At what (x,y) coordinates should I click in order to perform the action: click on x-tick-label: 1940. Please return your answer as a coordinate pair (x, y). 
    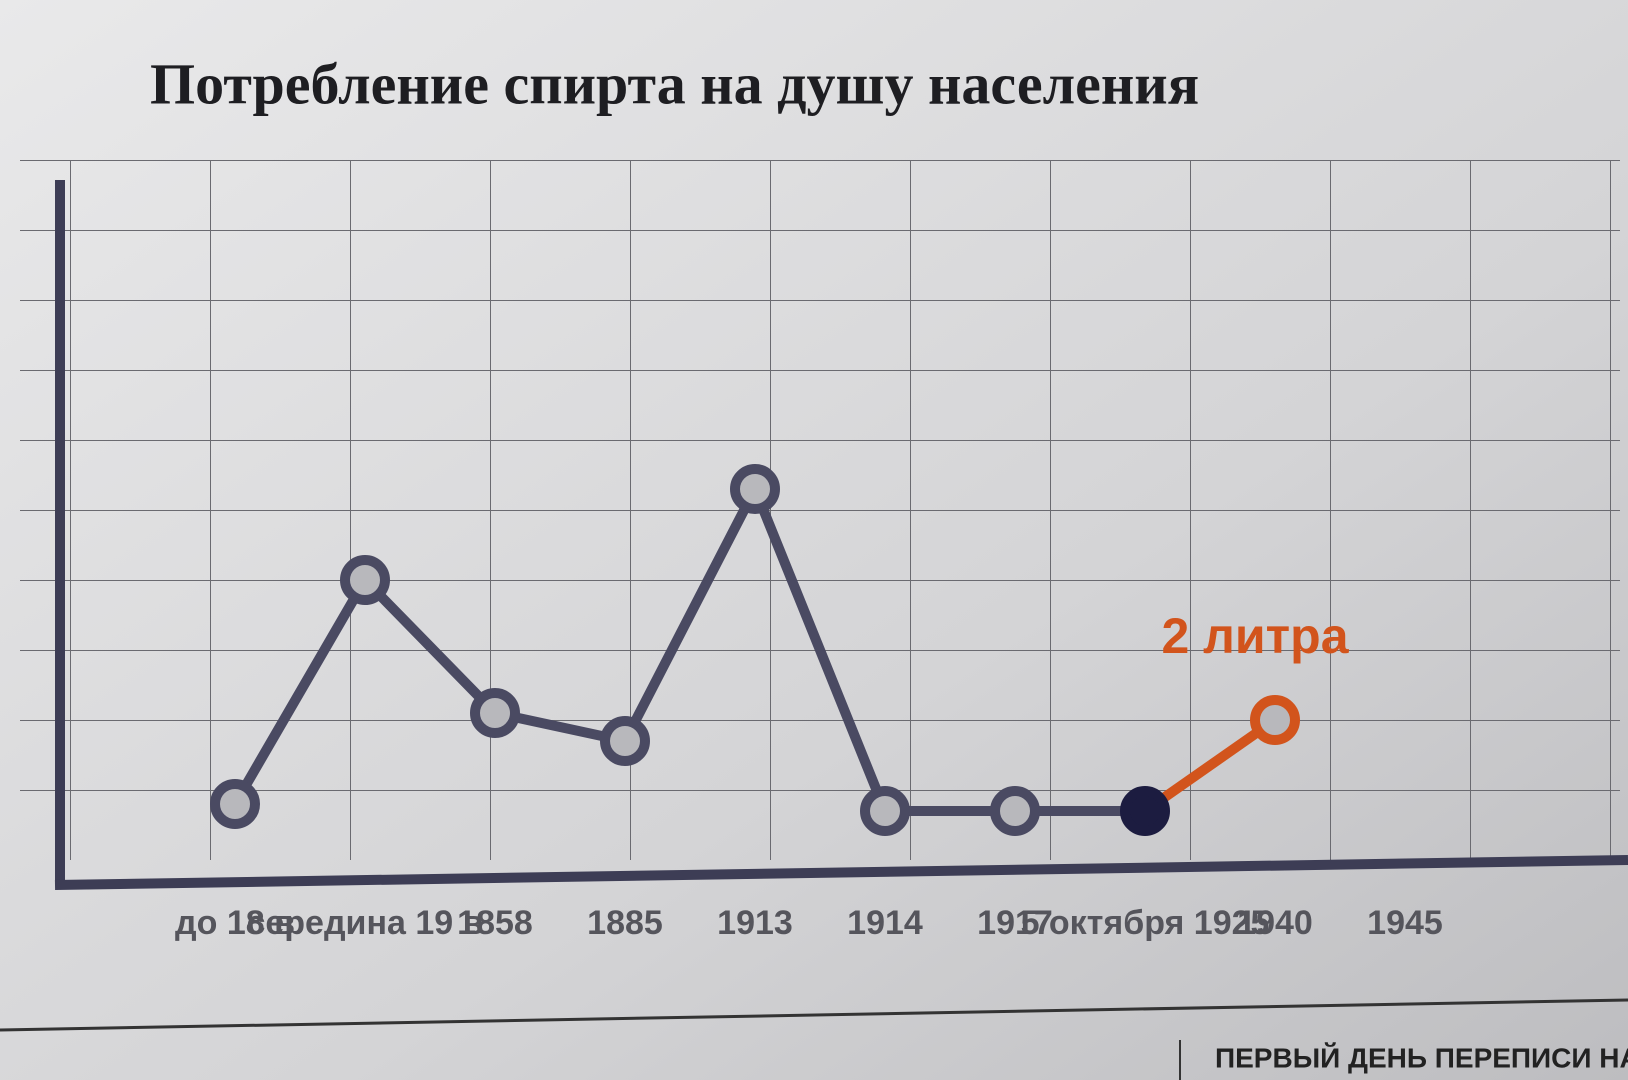
    Looking at the image, I should click on (1275, 923).